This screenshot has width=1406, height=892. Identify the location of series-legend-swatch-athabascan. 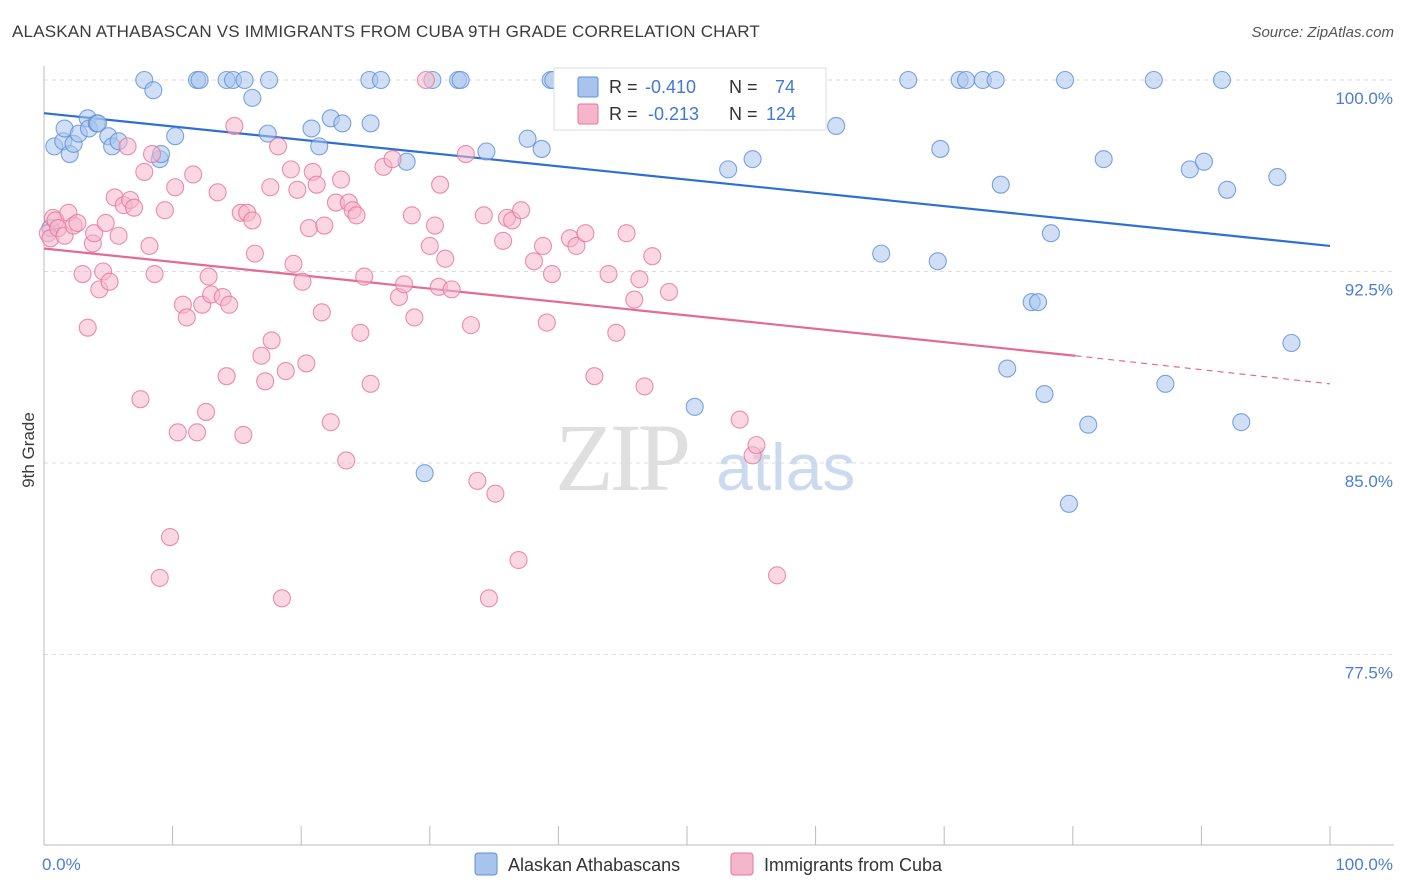
(486, 864).